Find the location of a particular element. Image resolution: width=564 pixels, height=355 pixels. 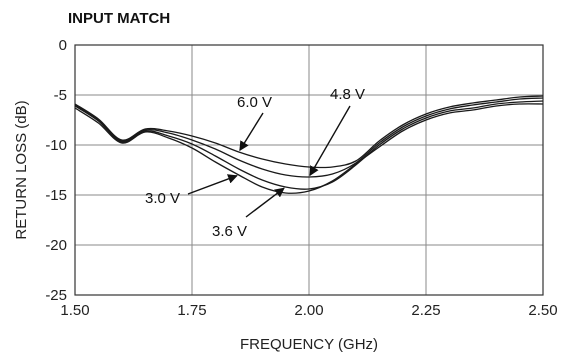

x-axis-ticks: 1.50 1.75 2.00 2.25 2.50 is located at coordinates (308, 310).